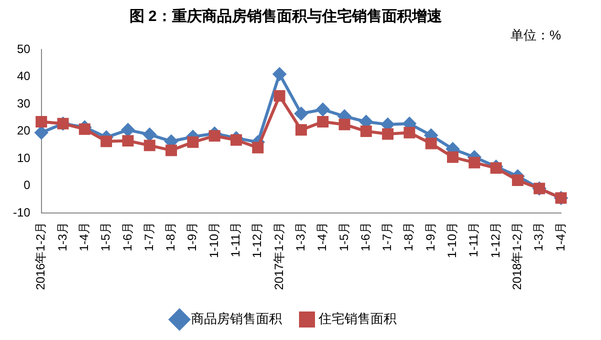 Image resolution: width=601 pixels, height=340 pixels. What do you see at coordinates (23, 49) in the screenshot?
I see `y-tick-label: 50` at bounding box center [23, 49].